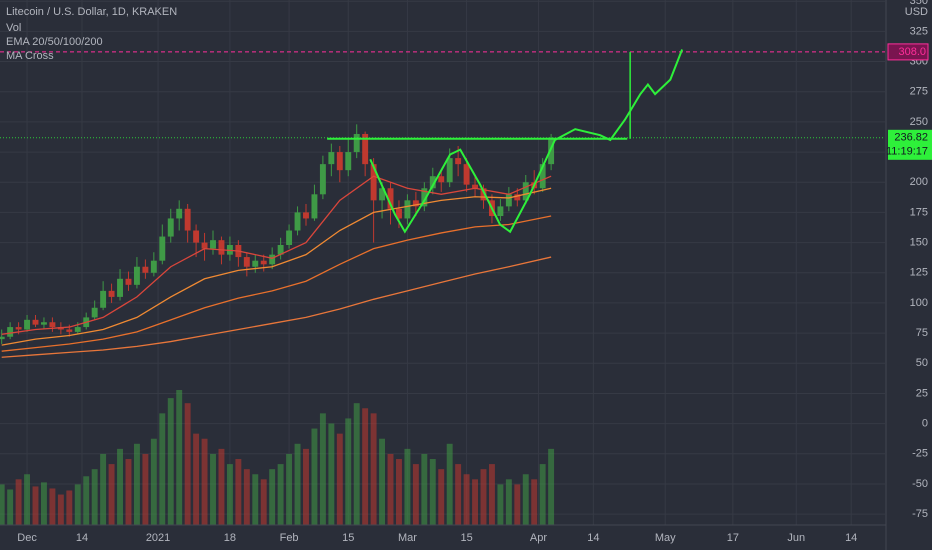  I want to click on y-tick-label: 150, so click(919, 242).